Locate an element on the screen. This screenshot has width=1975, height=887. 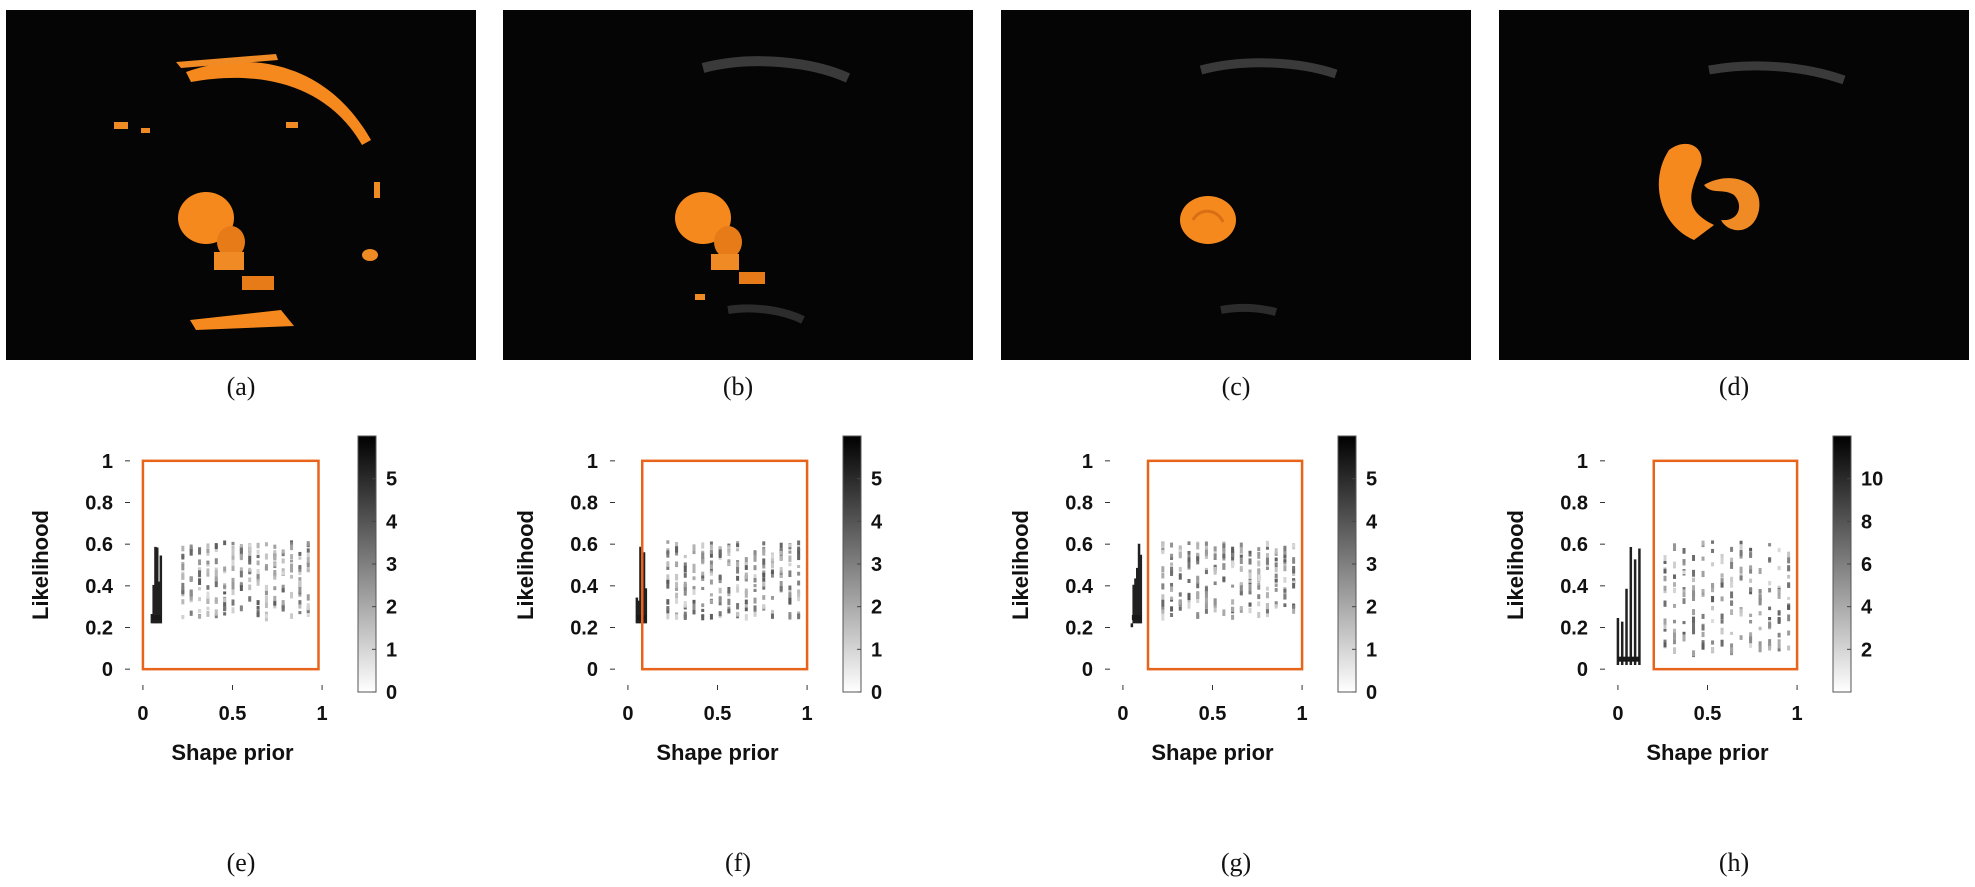
caption-f: (f) is located at coordinates (738, 862).